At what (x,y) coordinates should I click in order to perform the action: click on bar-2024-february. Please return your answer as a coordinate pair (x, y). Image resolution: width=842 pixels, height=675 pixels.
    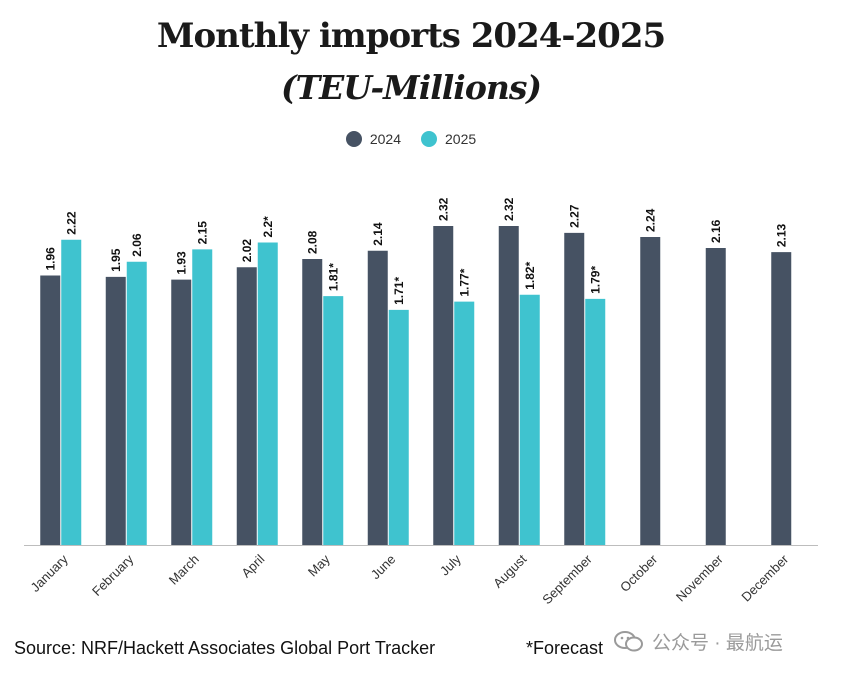
    Looking at the image, I should click on (115, 410).